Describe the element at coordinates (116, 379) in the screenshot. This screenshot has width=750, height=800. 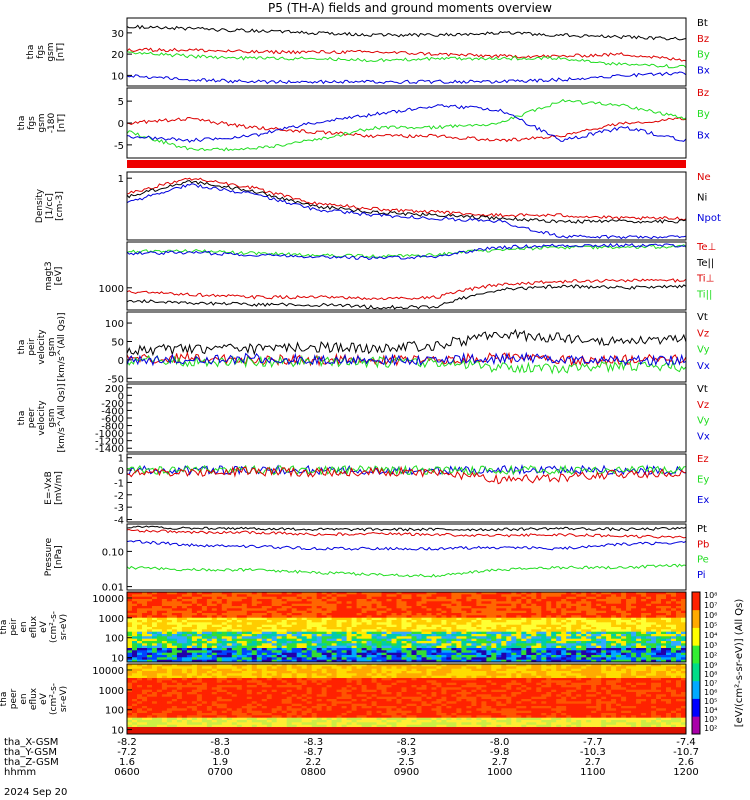
I see `ytick-label: -50` at that location.